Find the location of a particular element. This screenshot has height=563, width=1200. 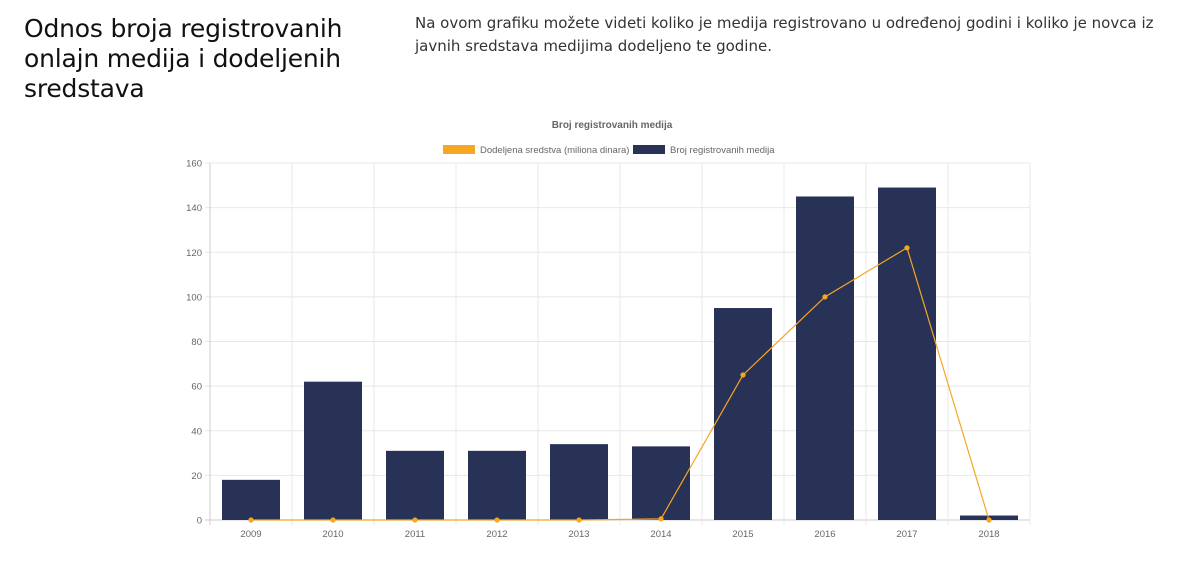

x-tick-label: 2012 is located at coordinates (496, 534).